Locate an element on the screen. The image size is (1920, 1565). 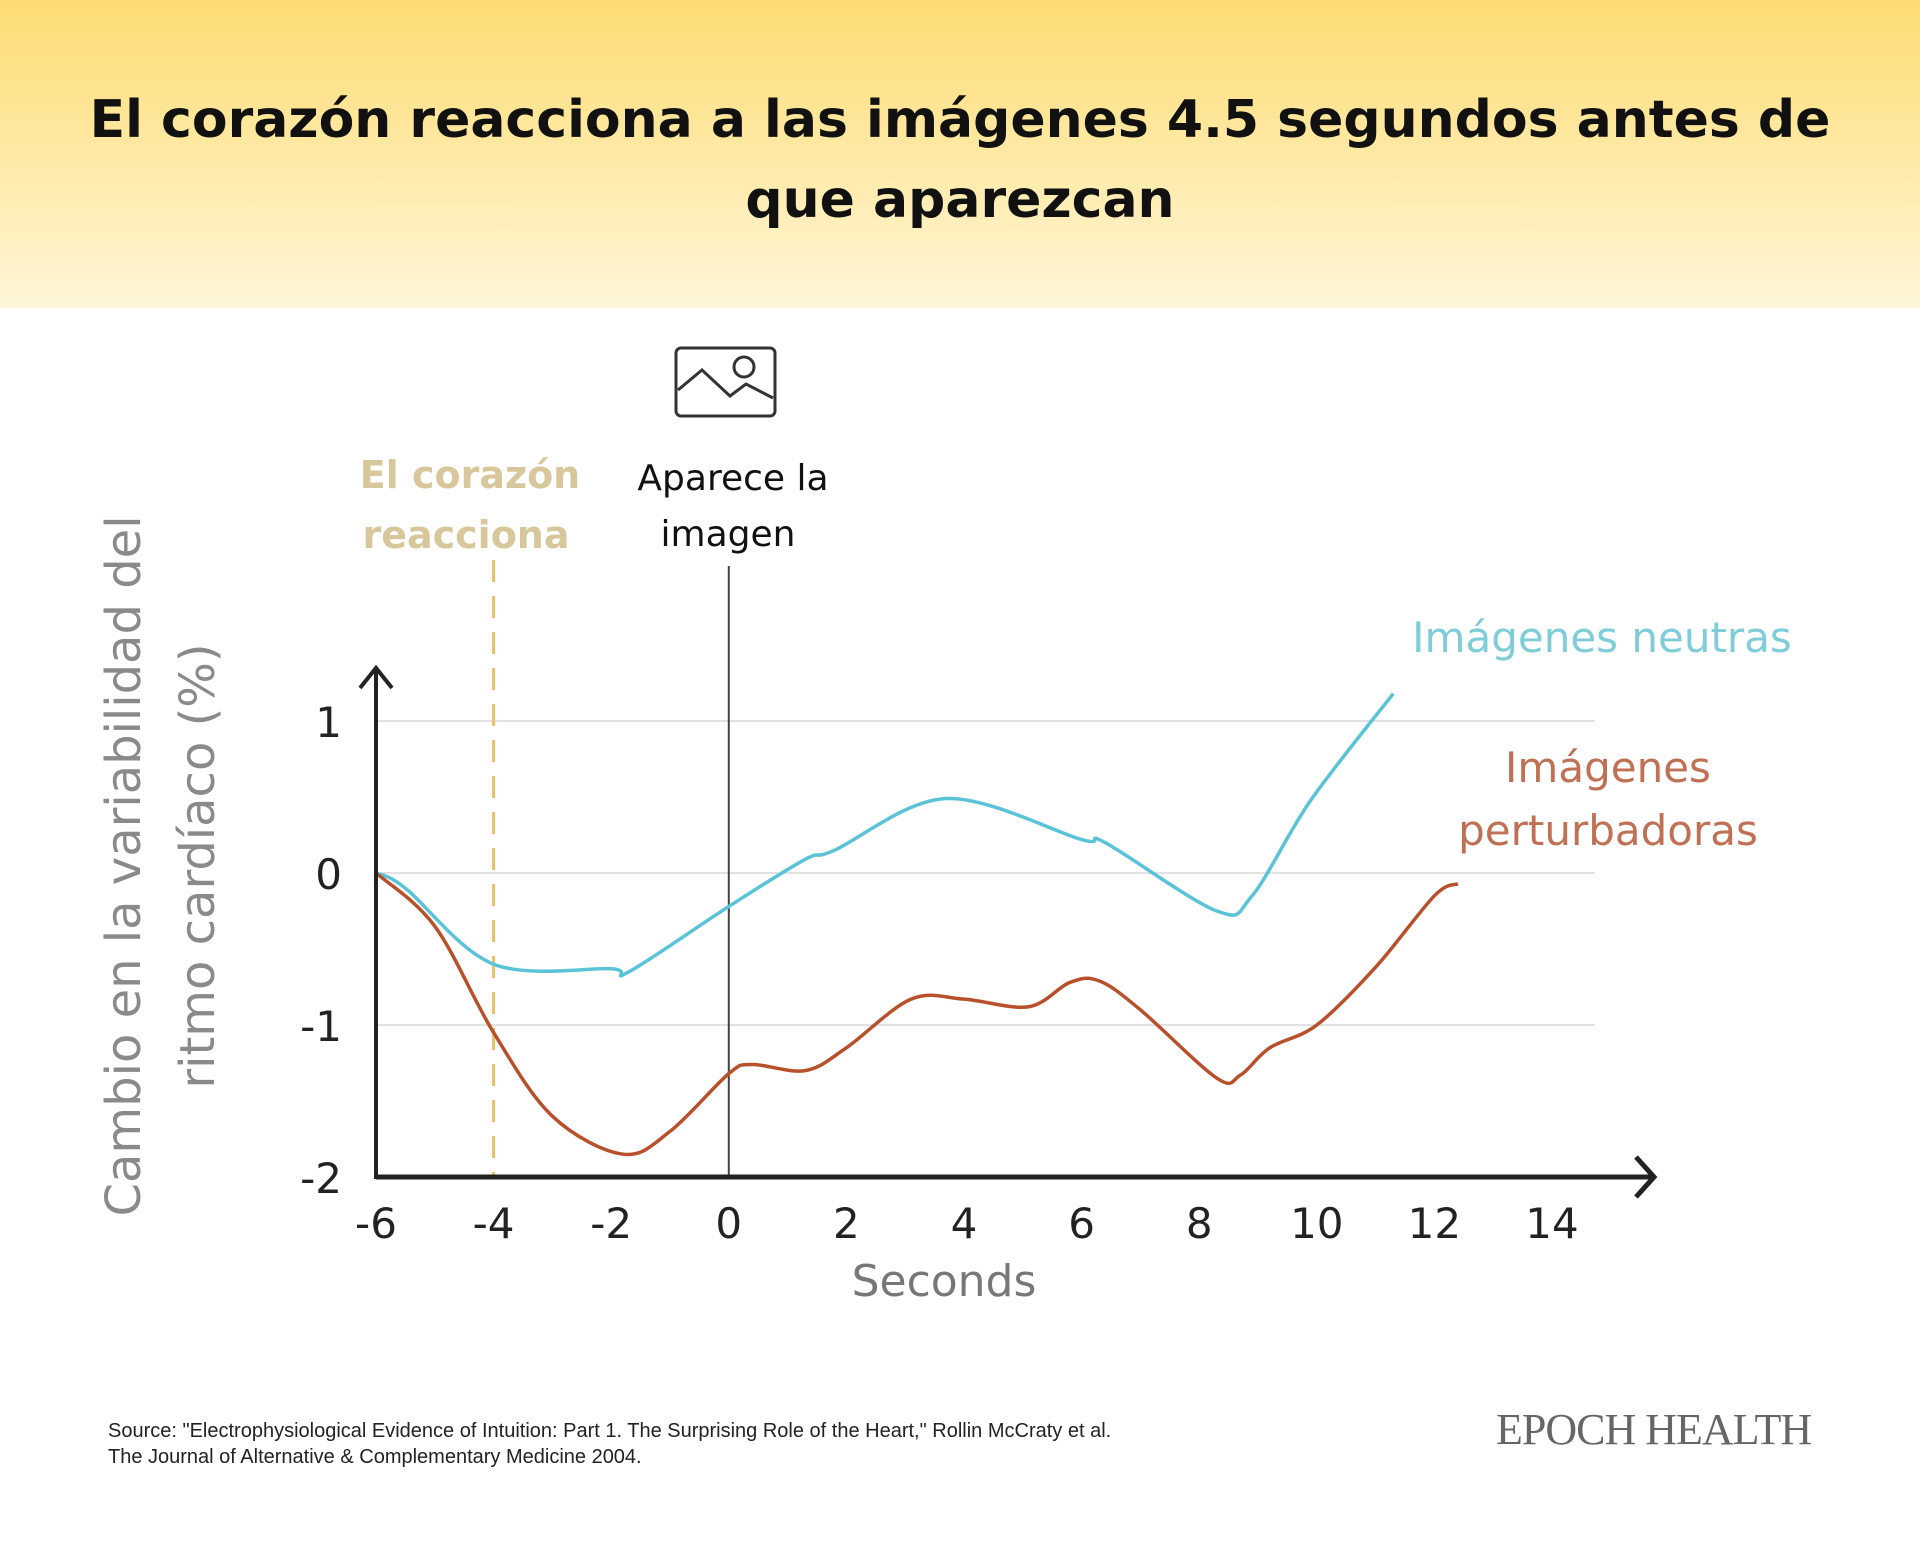
y-tick-label: -2 is located at coordinates (321, 1178).